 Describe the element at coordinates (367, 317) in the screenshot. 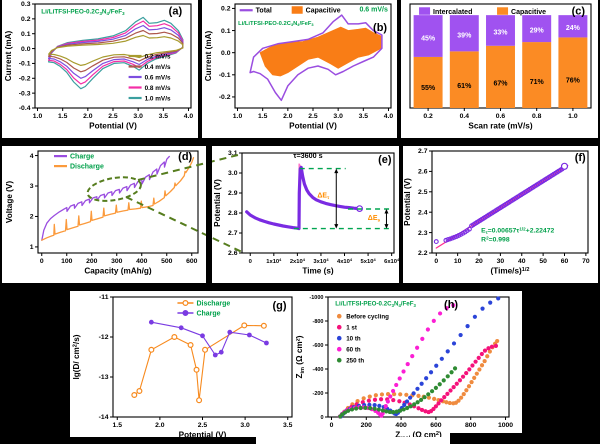

I see `svg-text: Before cycling` at that location.